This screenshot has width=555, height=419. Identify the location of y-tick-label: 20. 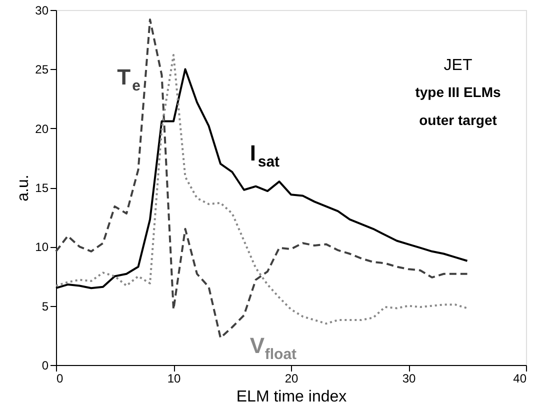
(42, 129).